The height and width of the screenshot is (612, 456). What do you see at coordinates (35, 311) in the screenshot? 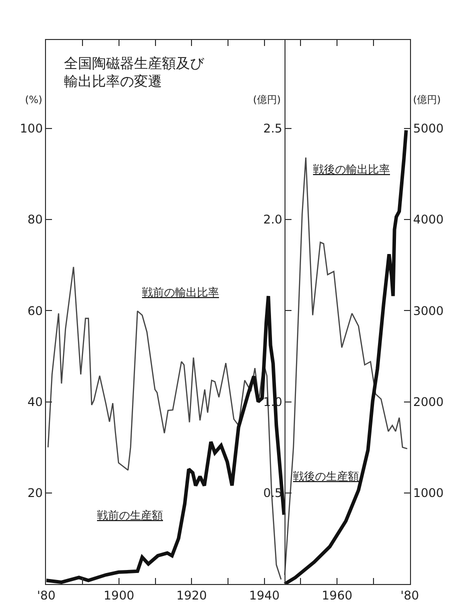
I see `y-tick-label: 60` at bounding box center [35, 311].